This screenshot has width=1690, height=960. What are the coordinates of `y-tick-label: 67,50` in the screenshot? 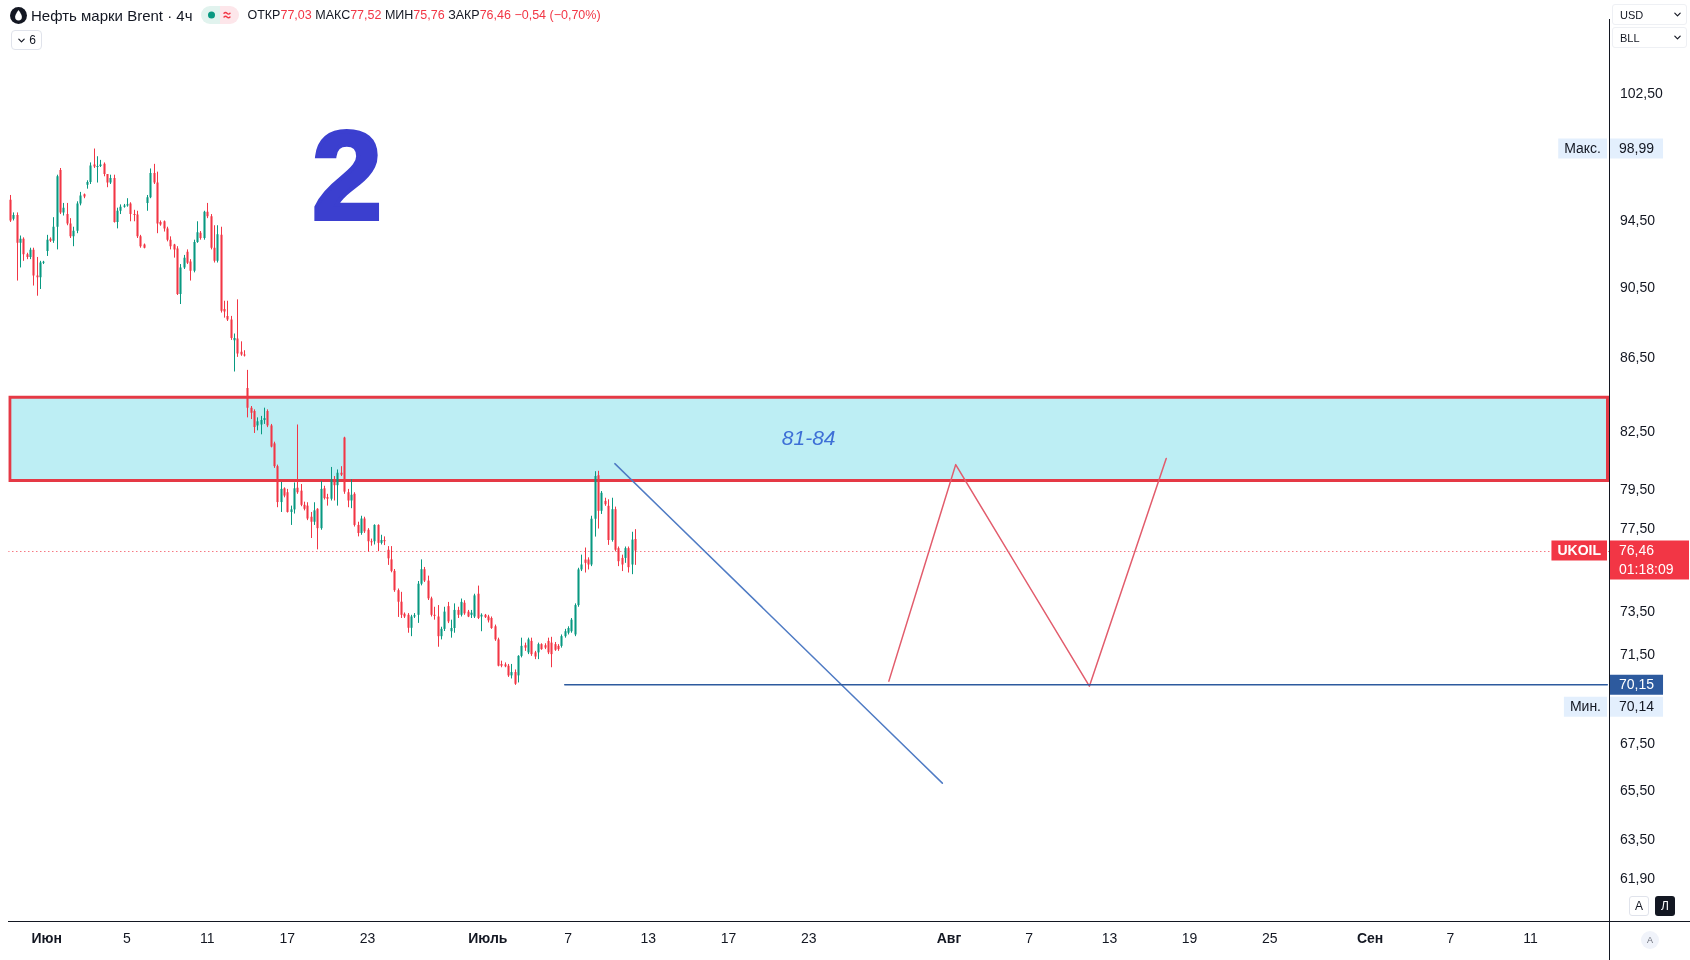 It's located at (1638, 743).